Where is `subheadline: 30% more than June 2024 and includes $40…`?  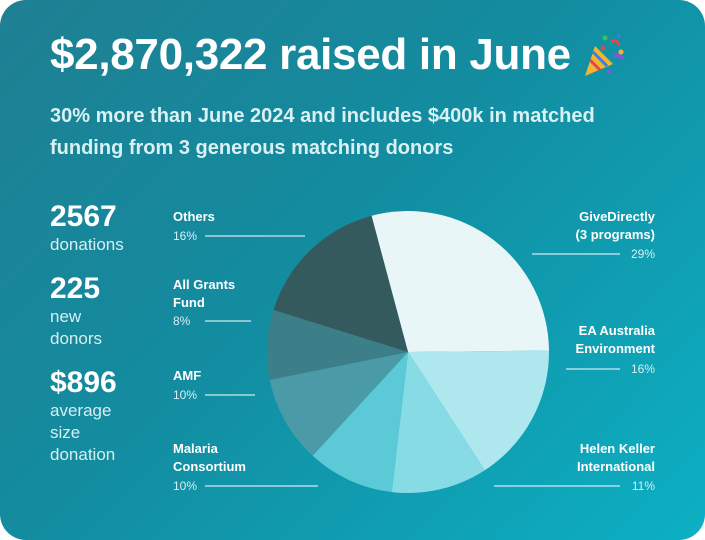
subheadline: 30% more than June 2024 and includes $40… is located at coordinates (322, 132).